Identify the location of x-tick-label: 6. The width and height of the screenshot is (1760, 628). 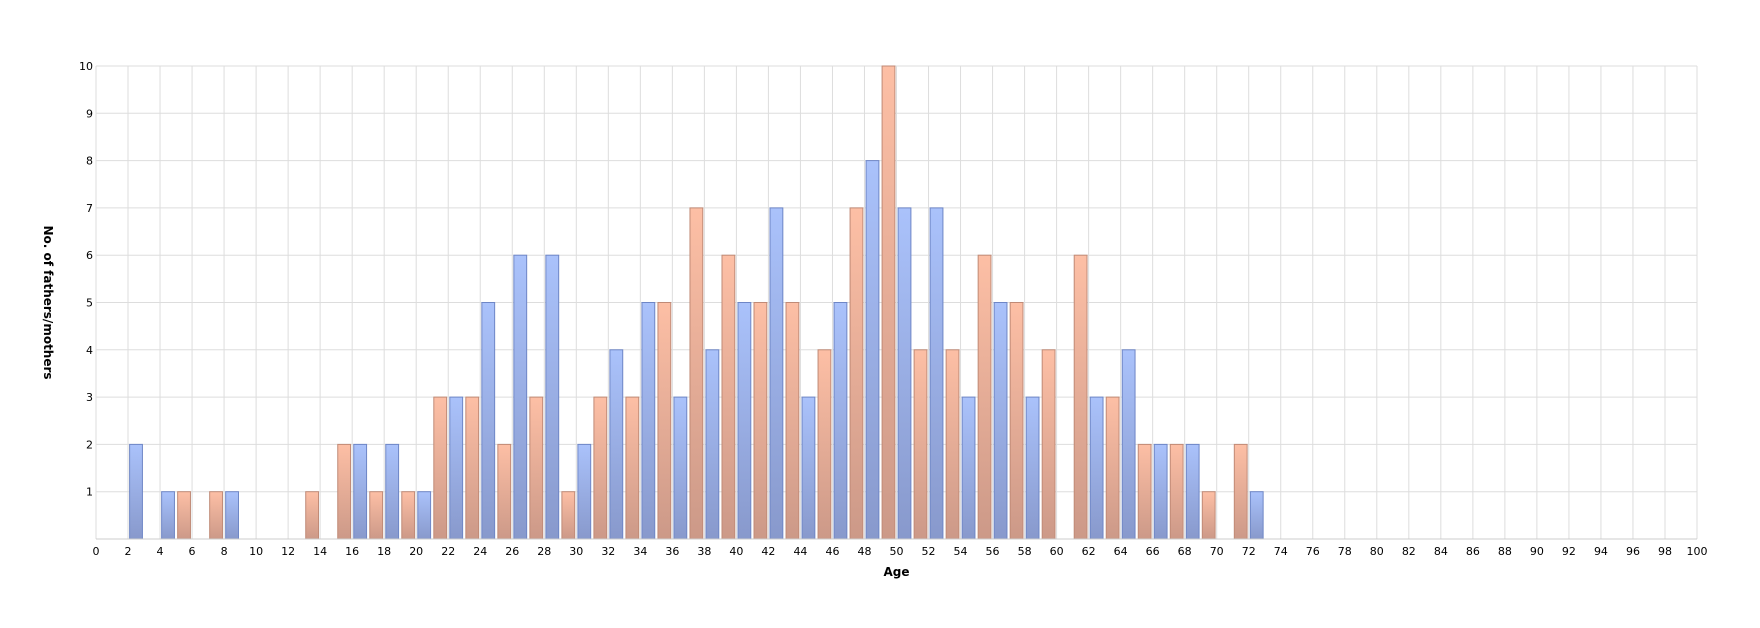
(192, 551).